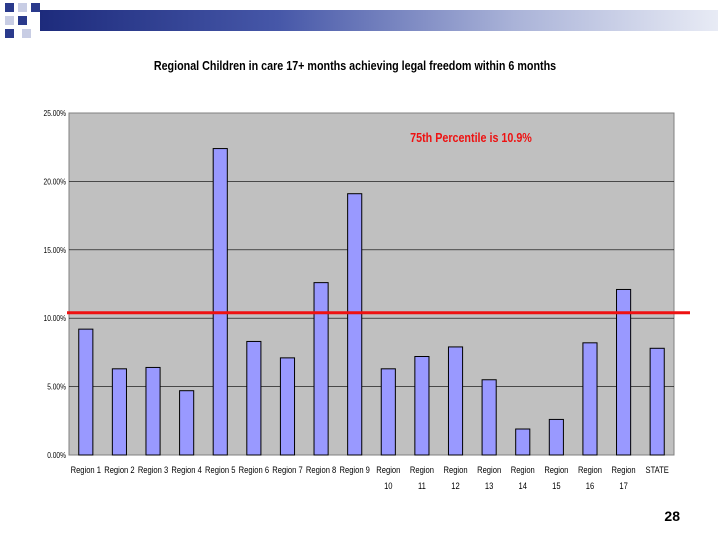  I want to click on y-axis-tick-labels: 0.00% 5.00% 10.00% 15.00% 20.00% 25.00%, so click(55, 284).